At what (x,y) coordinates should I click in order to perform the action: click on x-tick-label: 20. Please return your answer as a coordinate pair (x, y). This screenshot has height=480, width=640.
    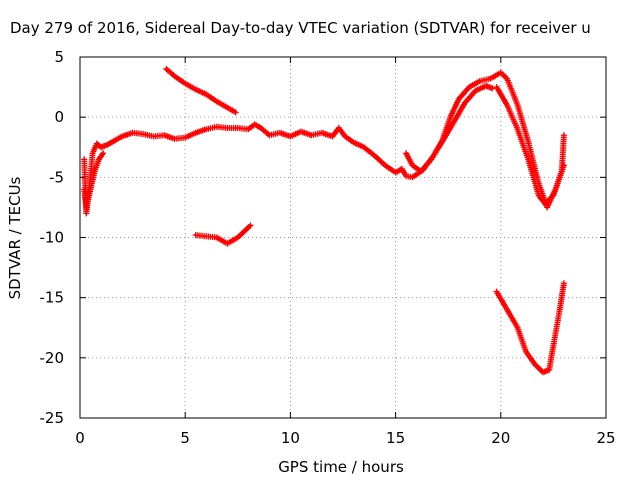
    Looking at the image, I should click on (500, 438).